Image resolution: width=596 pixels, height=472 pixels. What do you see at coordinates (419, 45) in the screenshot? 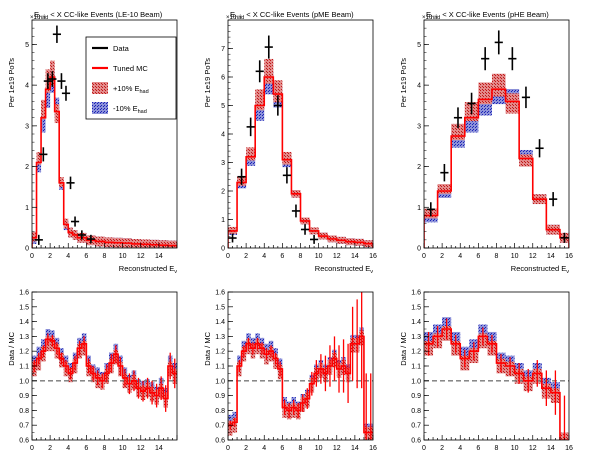
I see `y-tick-label: 5` at bounding box center [419, 45].